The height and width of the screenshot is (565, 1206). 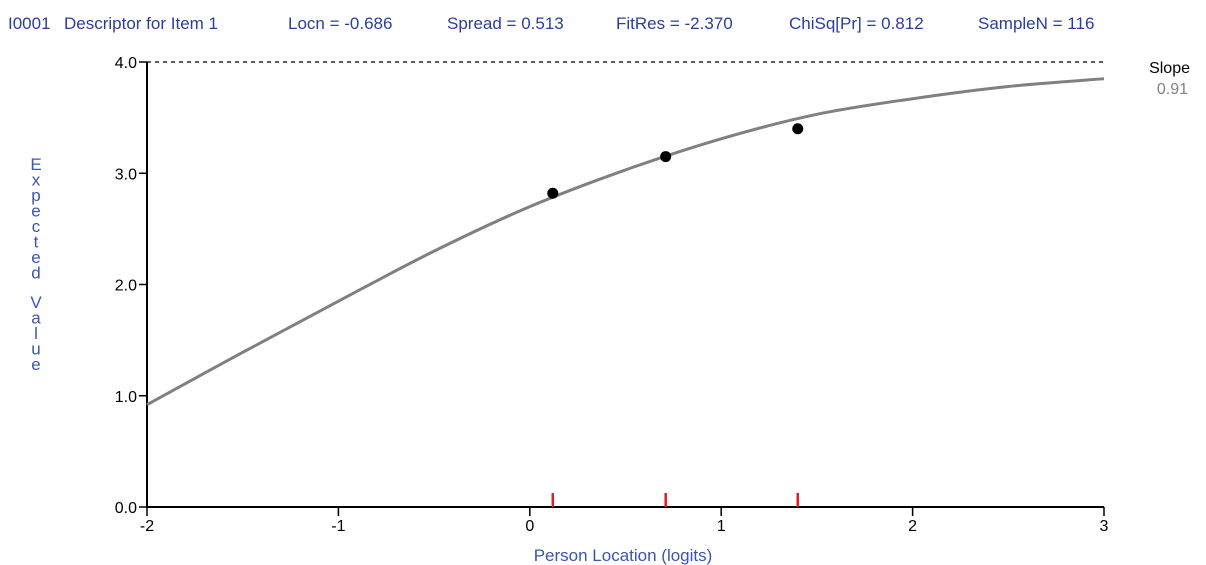 What do you see at coordinates (36, 226) in the screenshot?
I see `y-axis-label-char: c` at bounding box center [36, 226].